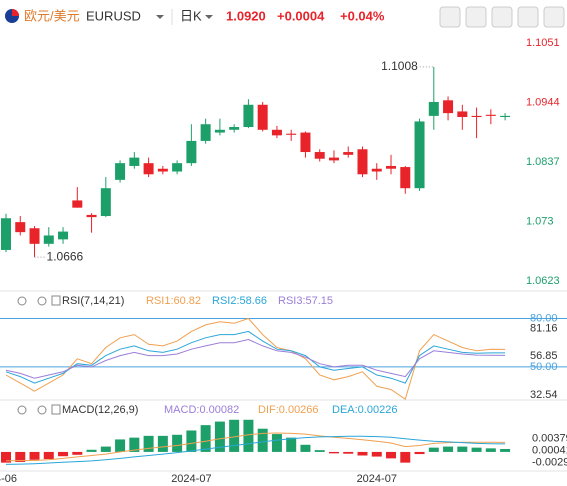 Image resolution: width=567 pixels, height=486 pixels. What do you see at coordinates (191, 15) in the screenshot?
I see `period: 日K` at bounding box center [191, 15].